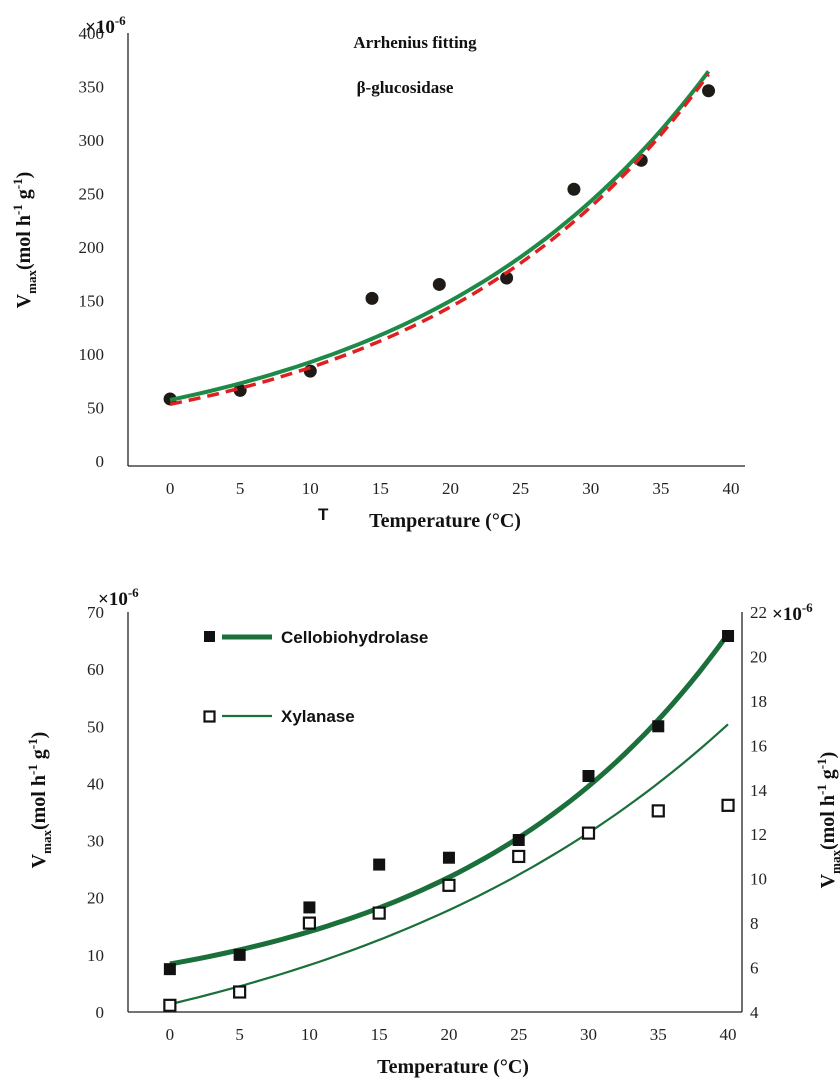 This screenshot has width=840, height=1086. Describe the element at coordinates (758, 612) in the screenshot. I see `bottom-right-y-tick-label: 22` at that location.